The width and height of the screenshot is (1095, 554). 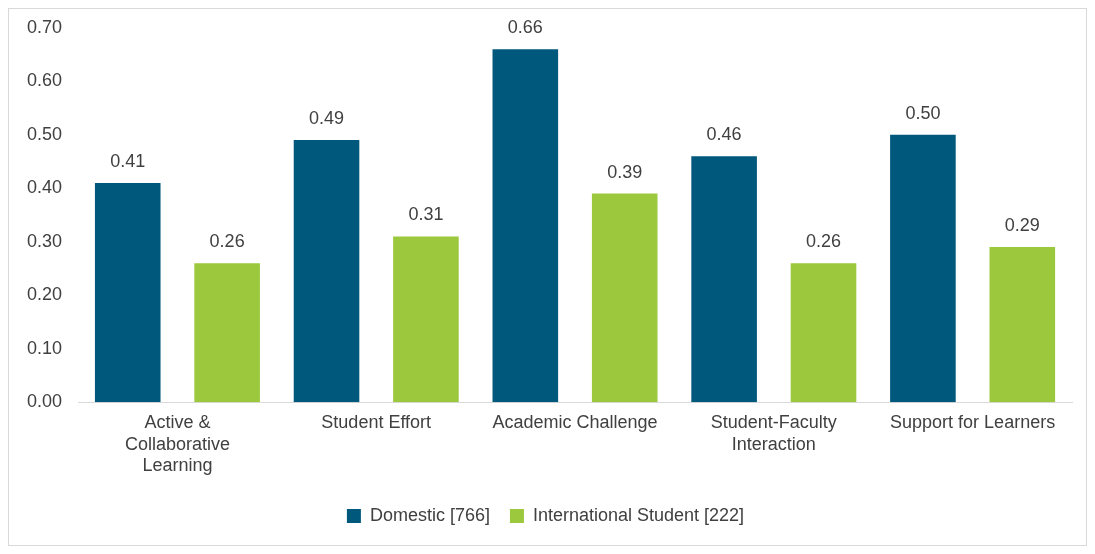 I want to click on y-tick-label: 0.40, so click(x=44, y=187).